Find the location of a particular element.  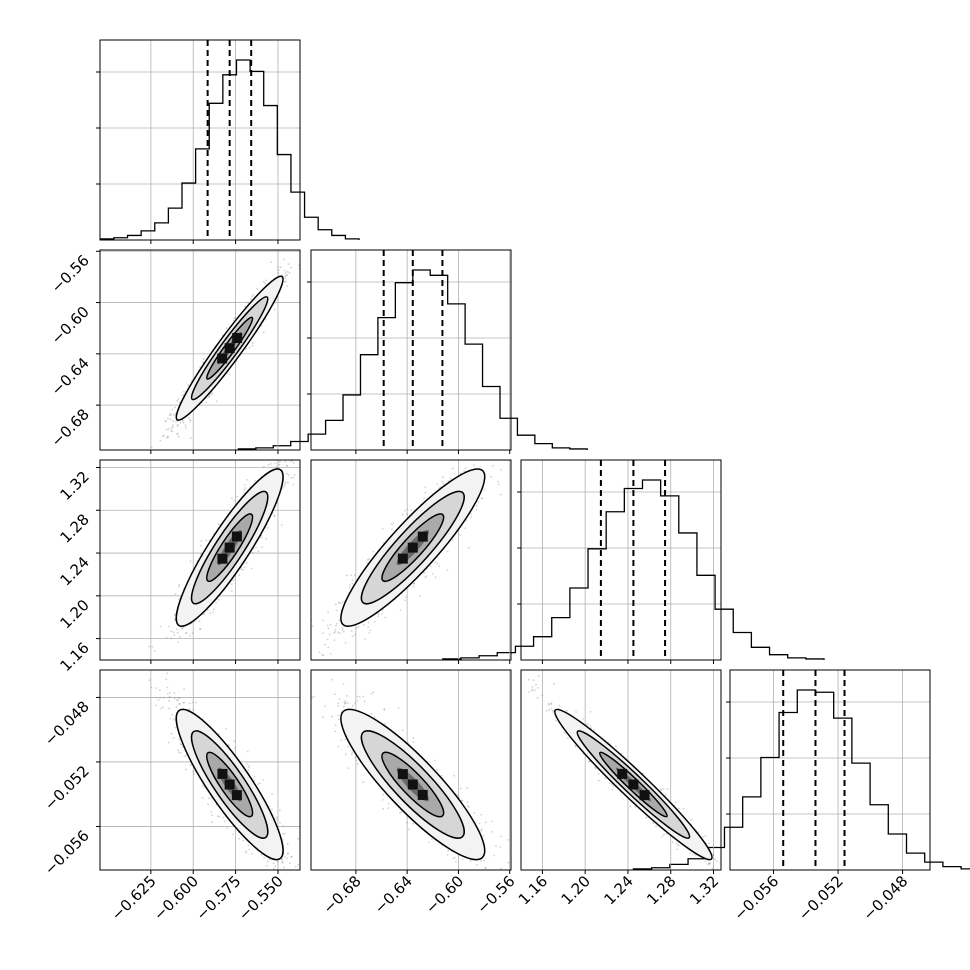

scatter-panel-p0-p2 is located at coordinates (201, 560).